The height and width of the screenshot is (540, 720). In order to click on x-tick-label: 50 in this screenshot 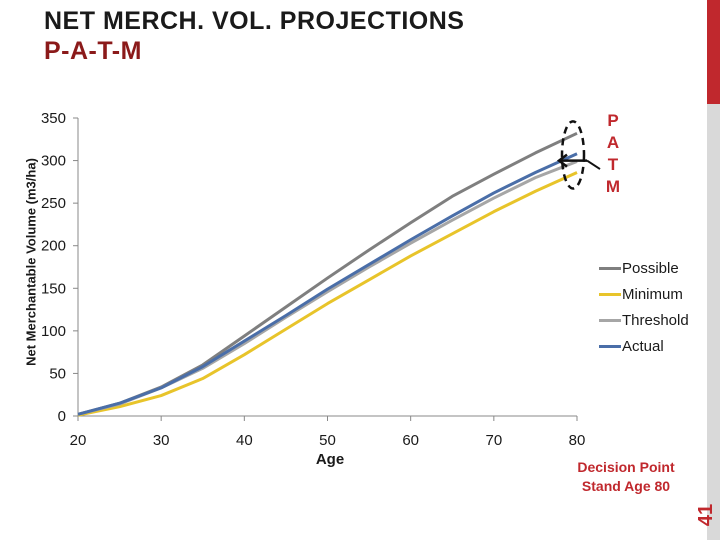, I will do `click(327, 440)`.